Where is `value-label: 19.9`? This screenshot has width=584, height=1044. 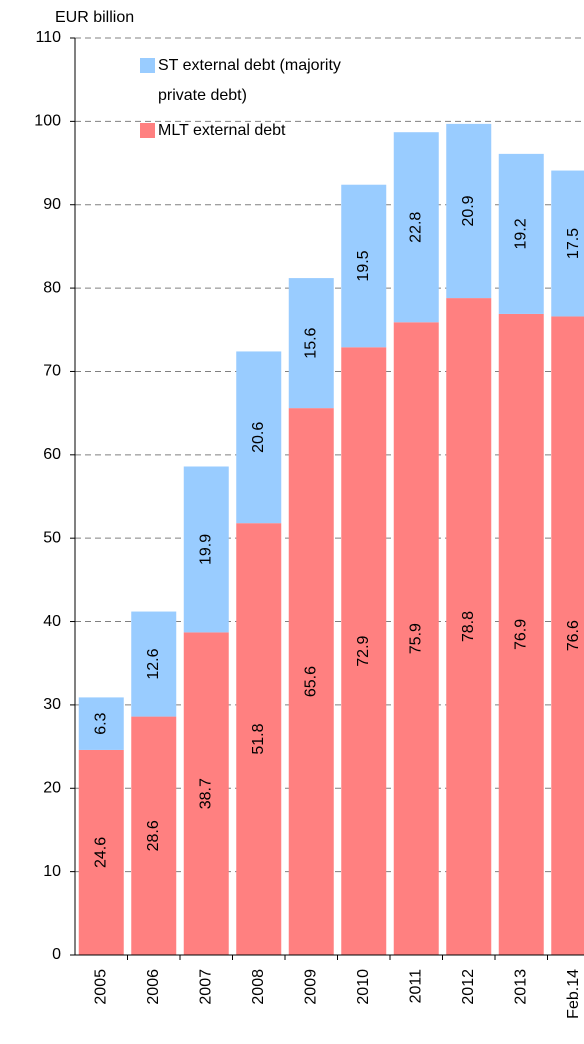
value-label: 19.9 is located at coordinates (205, 549).